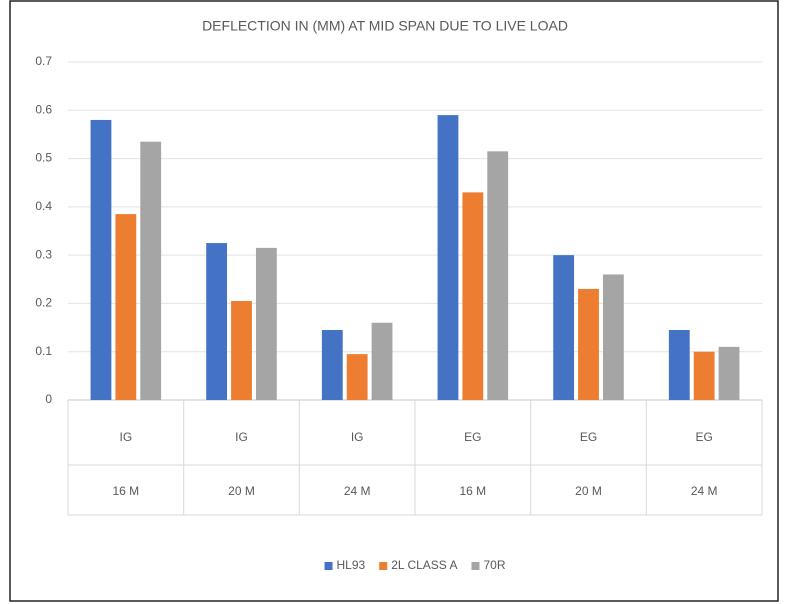  What do you see at coordinates (43, 254) in the screenshot?
I see `y-tick-label: 0.3` at bounding box center [43, 254].